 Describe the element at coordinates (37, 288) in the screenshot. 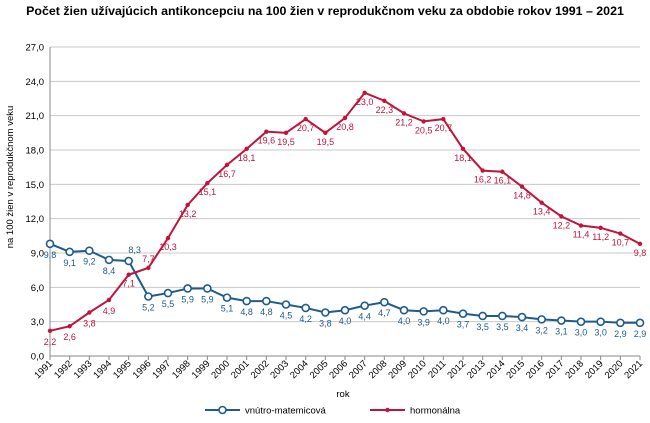

I see `y-tick-label: 6,0` at that location.